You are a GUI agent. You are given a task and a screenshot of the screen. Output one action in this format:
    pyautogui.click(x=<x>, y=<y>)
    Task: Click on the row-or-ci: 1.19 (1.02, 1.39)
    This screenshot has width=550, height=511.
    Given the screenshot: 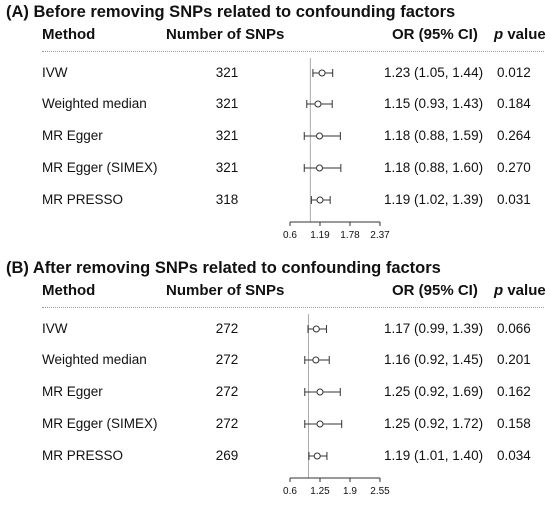 What is the action you would take?
    pyautogui.click(x=434, y=199)
    